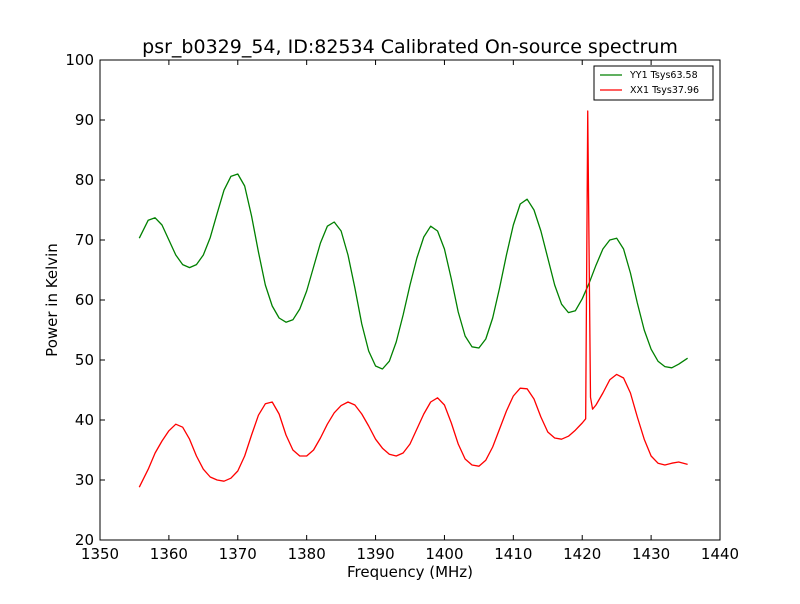 Image resolution: width=800 pixels, height=604 pixels. What do you see at coordinates (238, 554) in the screenshot?
I see `x-tick-label: 1370` at bounding box center [238, 554].